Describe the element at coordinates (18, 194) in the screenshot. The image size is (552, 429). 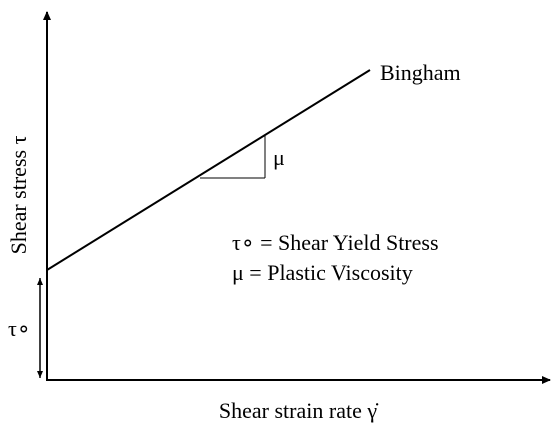
I see `y-axis-label: Shear stress τ` at that location.